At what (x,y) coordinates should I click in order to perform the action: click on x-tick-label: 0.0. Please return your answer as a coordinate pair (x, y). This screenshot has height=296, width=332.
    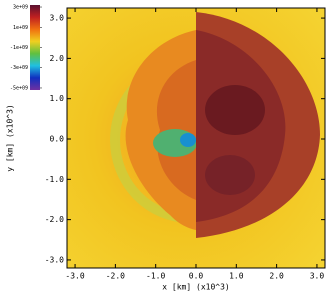
    Looking at the image, I should click on (196, 276).